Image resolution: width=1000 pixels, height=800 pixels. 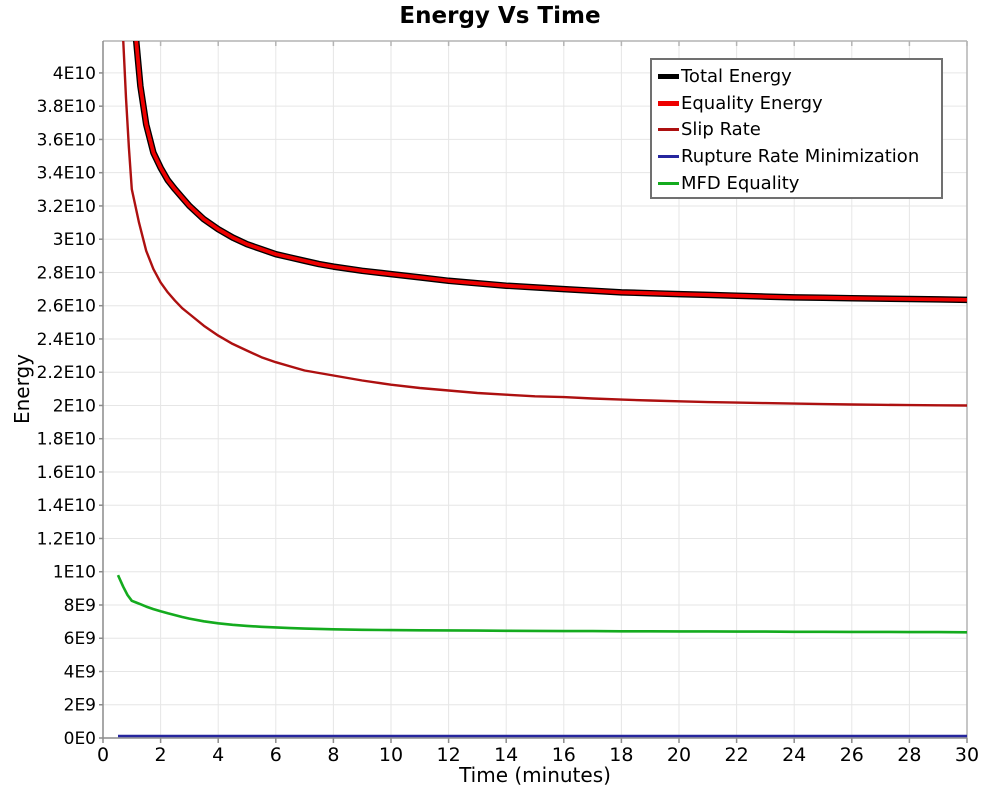 What do you see at coordinates (276, 755) in the screenshot?
I see `x-tick-label: 6` at bounding box center [276, 755].